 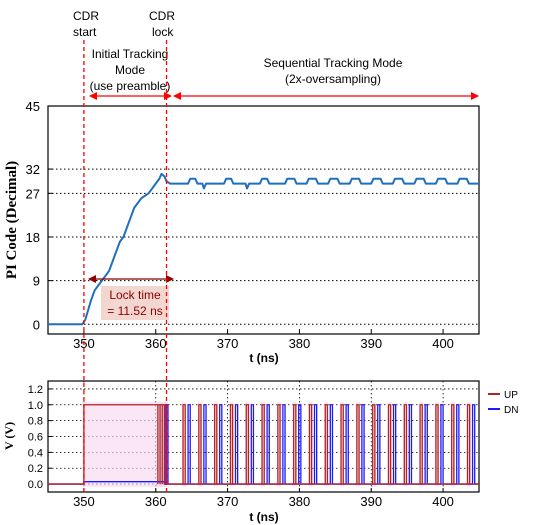 I want to click on dn-series-line, so click(x=263, y=444).